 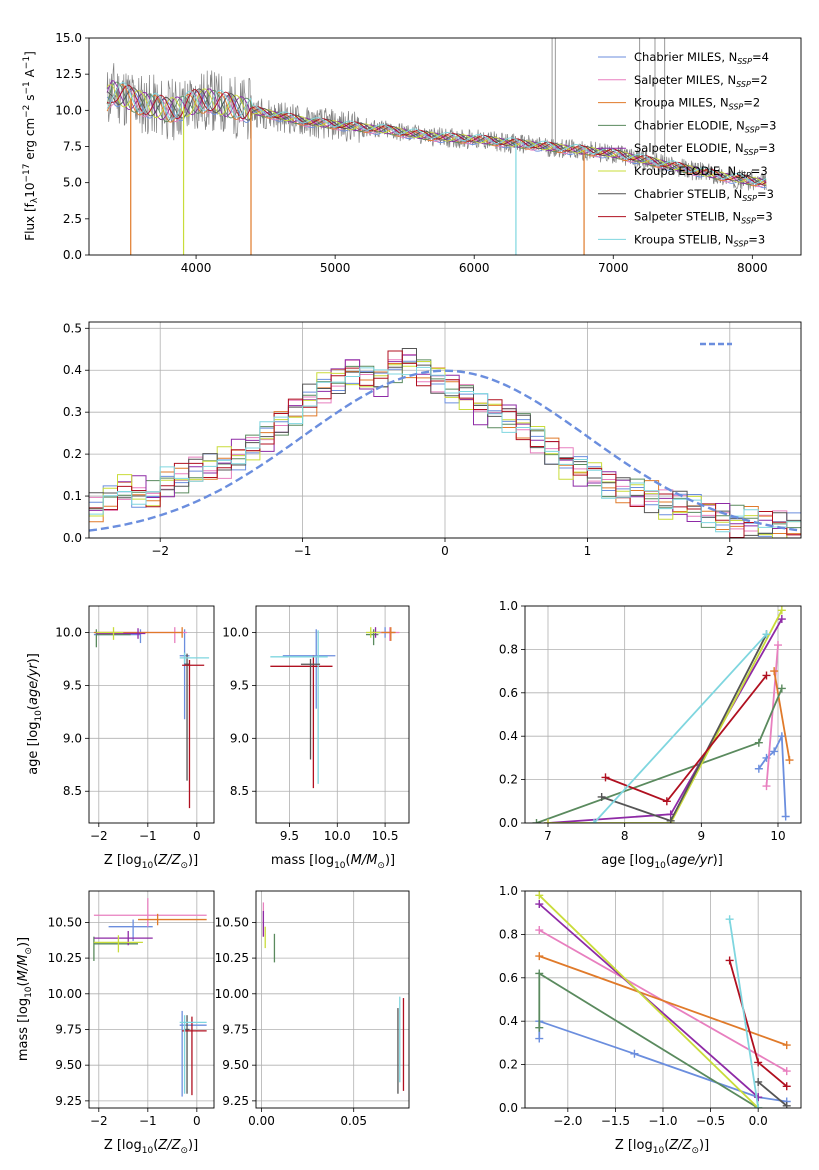 I want to click on mass_vs_Z-axes: −2 −1 0 9.25 9.50 9.75 10.00 10.25 10.50, so click(x=131, y=1009).